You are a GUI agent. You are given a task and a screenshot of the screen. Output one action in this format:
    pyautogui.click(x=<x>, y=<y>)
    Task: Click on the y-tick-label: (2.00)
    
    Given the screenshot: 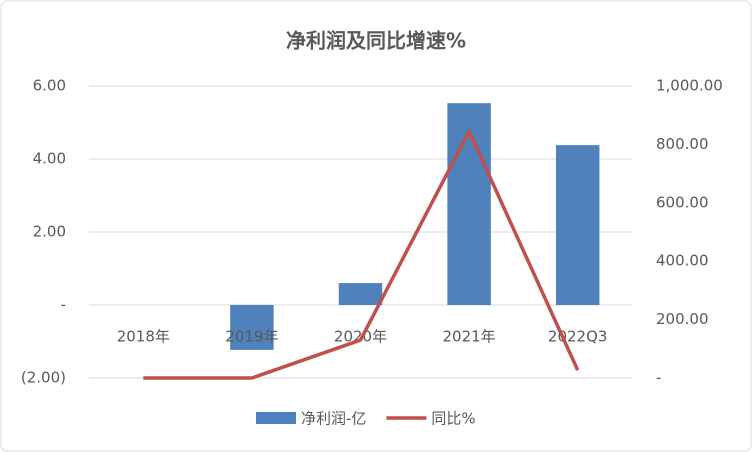 What is the action you would take?
    pyautogui.click(x=43, y=378)
    